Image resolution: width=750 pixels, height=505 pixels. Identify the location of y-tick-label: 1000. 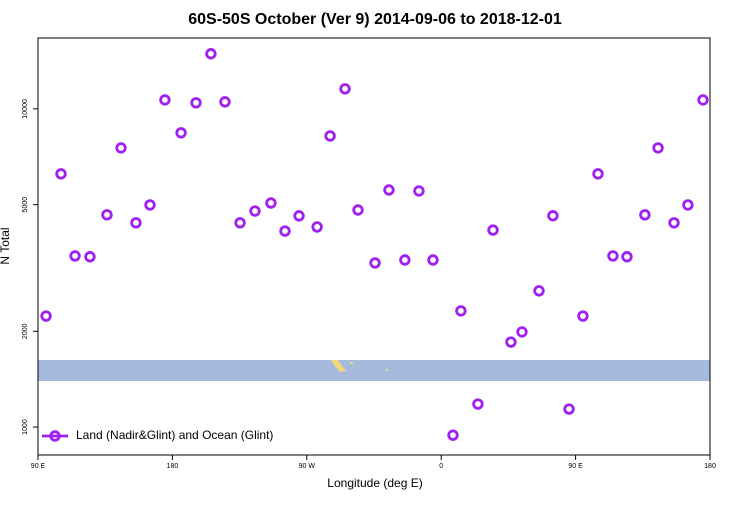
(25, 427).